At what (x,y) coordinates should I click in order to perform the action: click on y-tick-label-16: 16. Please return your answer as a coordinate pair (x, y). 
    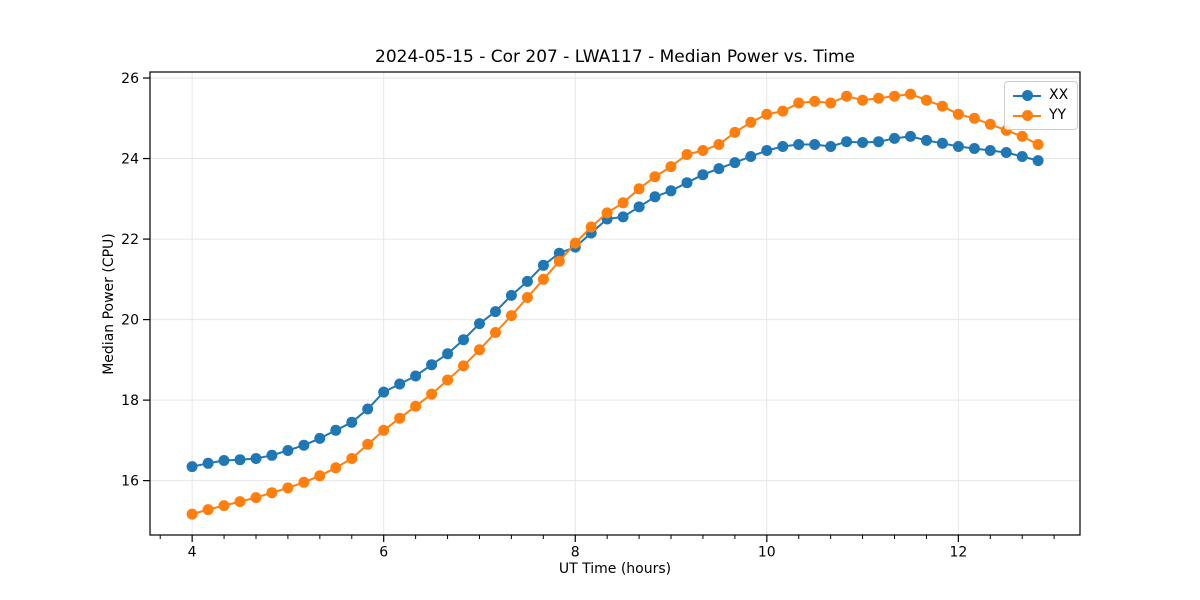
    Looking at the image, I should click on (130, 482).